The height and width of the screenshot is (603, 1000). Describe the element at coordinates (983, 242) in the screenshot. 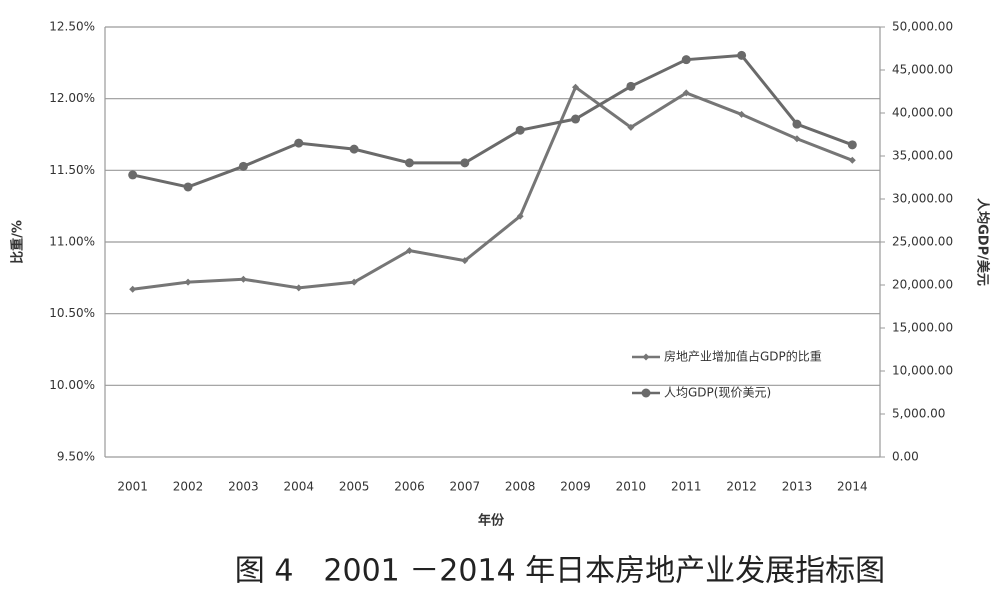

I see `y2-axis-title: 人均GDP/美元` at that location.